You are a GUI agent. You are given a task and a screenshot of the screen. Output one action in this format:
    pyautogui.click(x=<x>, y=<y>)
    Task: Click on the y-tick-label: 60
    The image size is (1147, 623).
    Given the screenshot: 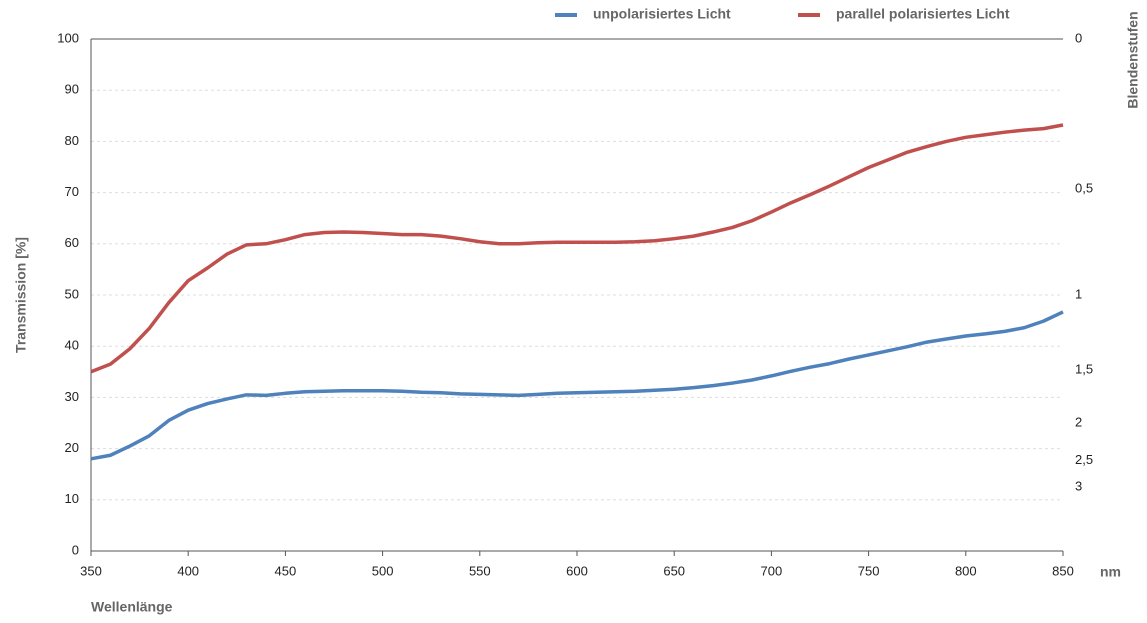 What is the action you would take?
    pyautogui.click(x=72, y=242)
    